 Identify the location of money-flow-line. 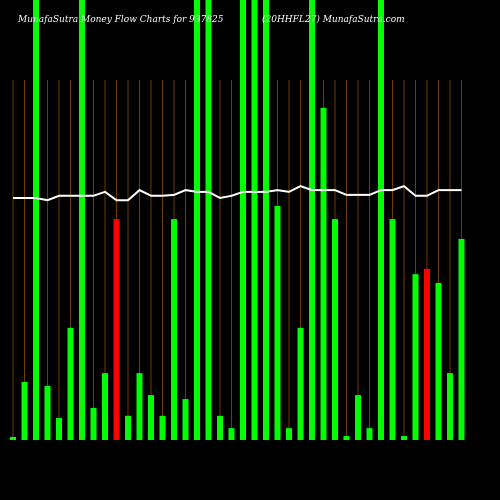
(237, 193).